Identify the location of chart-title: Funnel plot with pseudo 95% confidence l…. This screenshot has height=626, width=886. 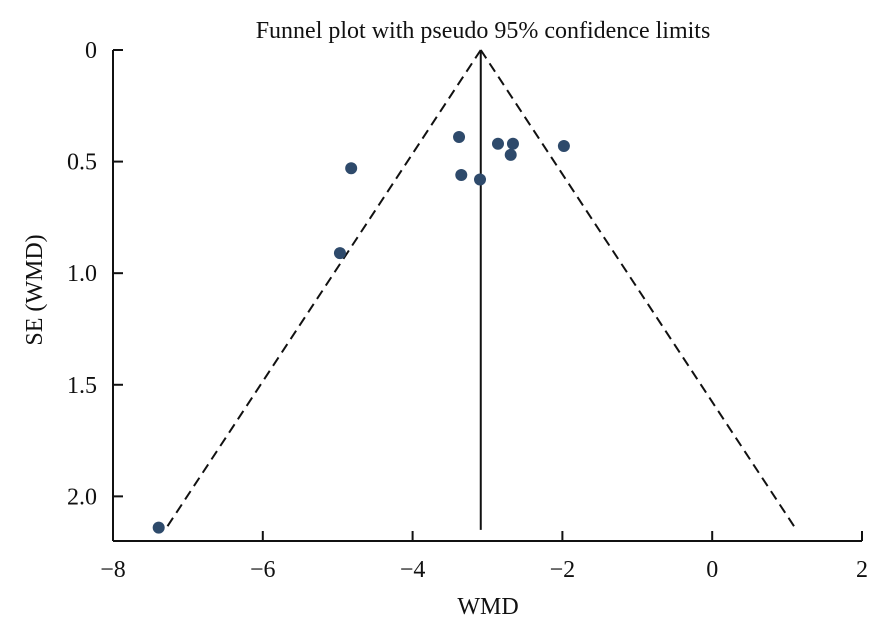
(483, 31).